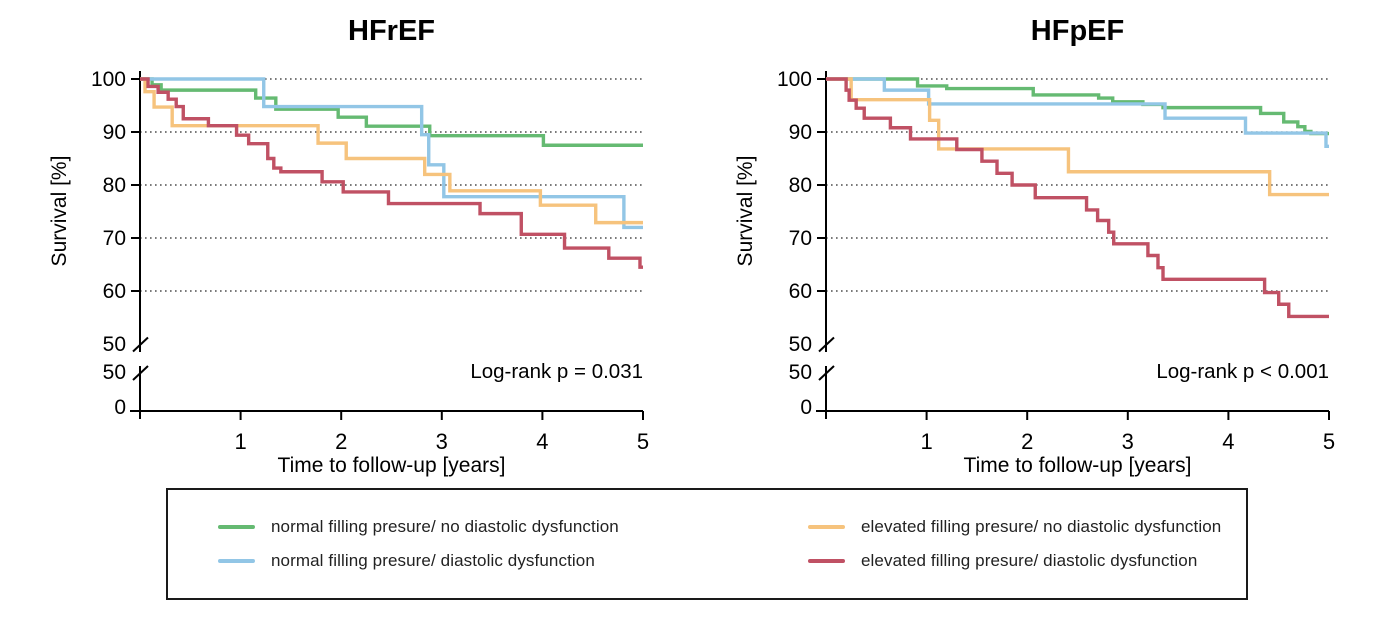 This screenshot has height=617, width=1384. I want to click on curve-red-HFrEF, so click(391, 173).